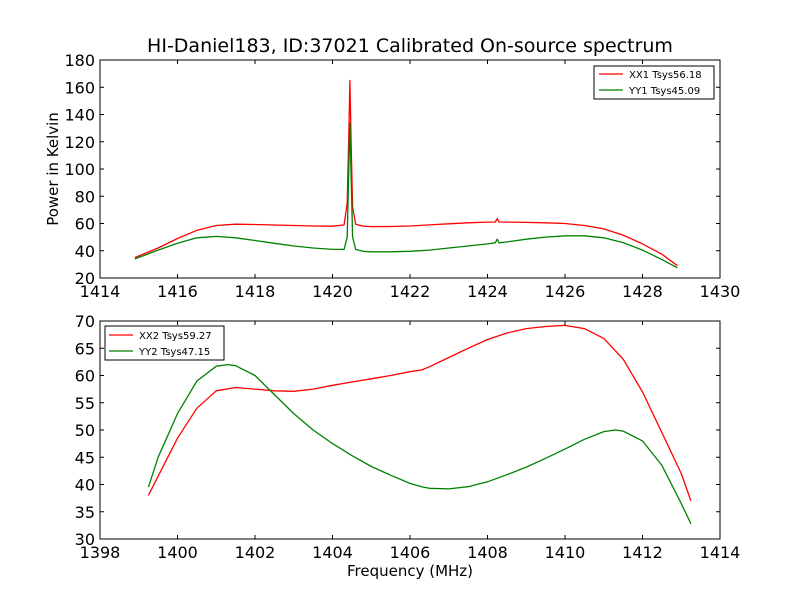 The width and height of the screenshot is (800, 600). What do you see at coordinates (664, 91) in the screenshot?
I see `legend-label-yy1: YY1 Tsys45.09` at bounding box center [664, 91].